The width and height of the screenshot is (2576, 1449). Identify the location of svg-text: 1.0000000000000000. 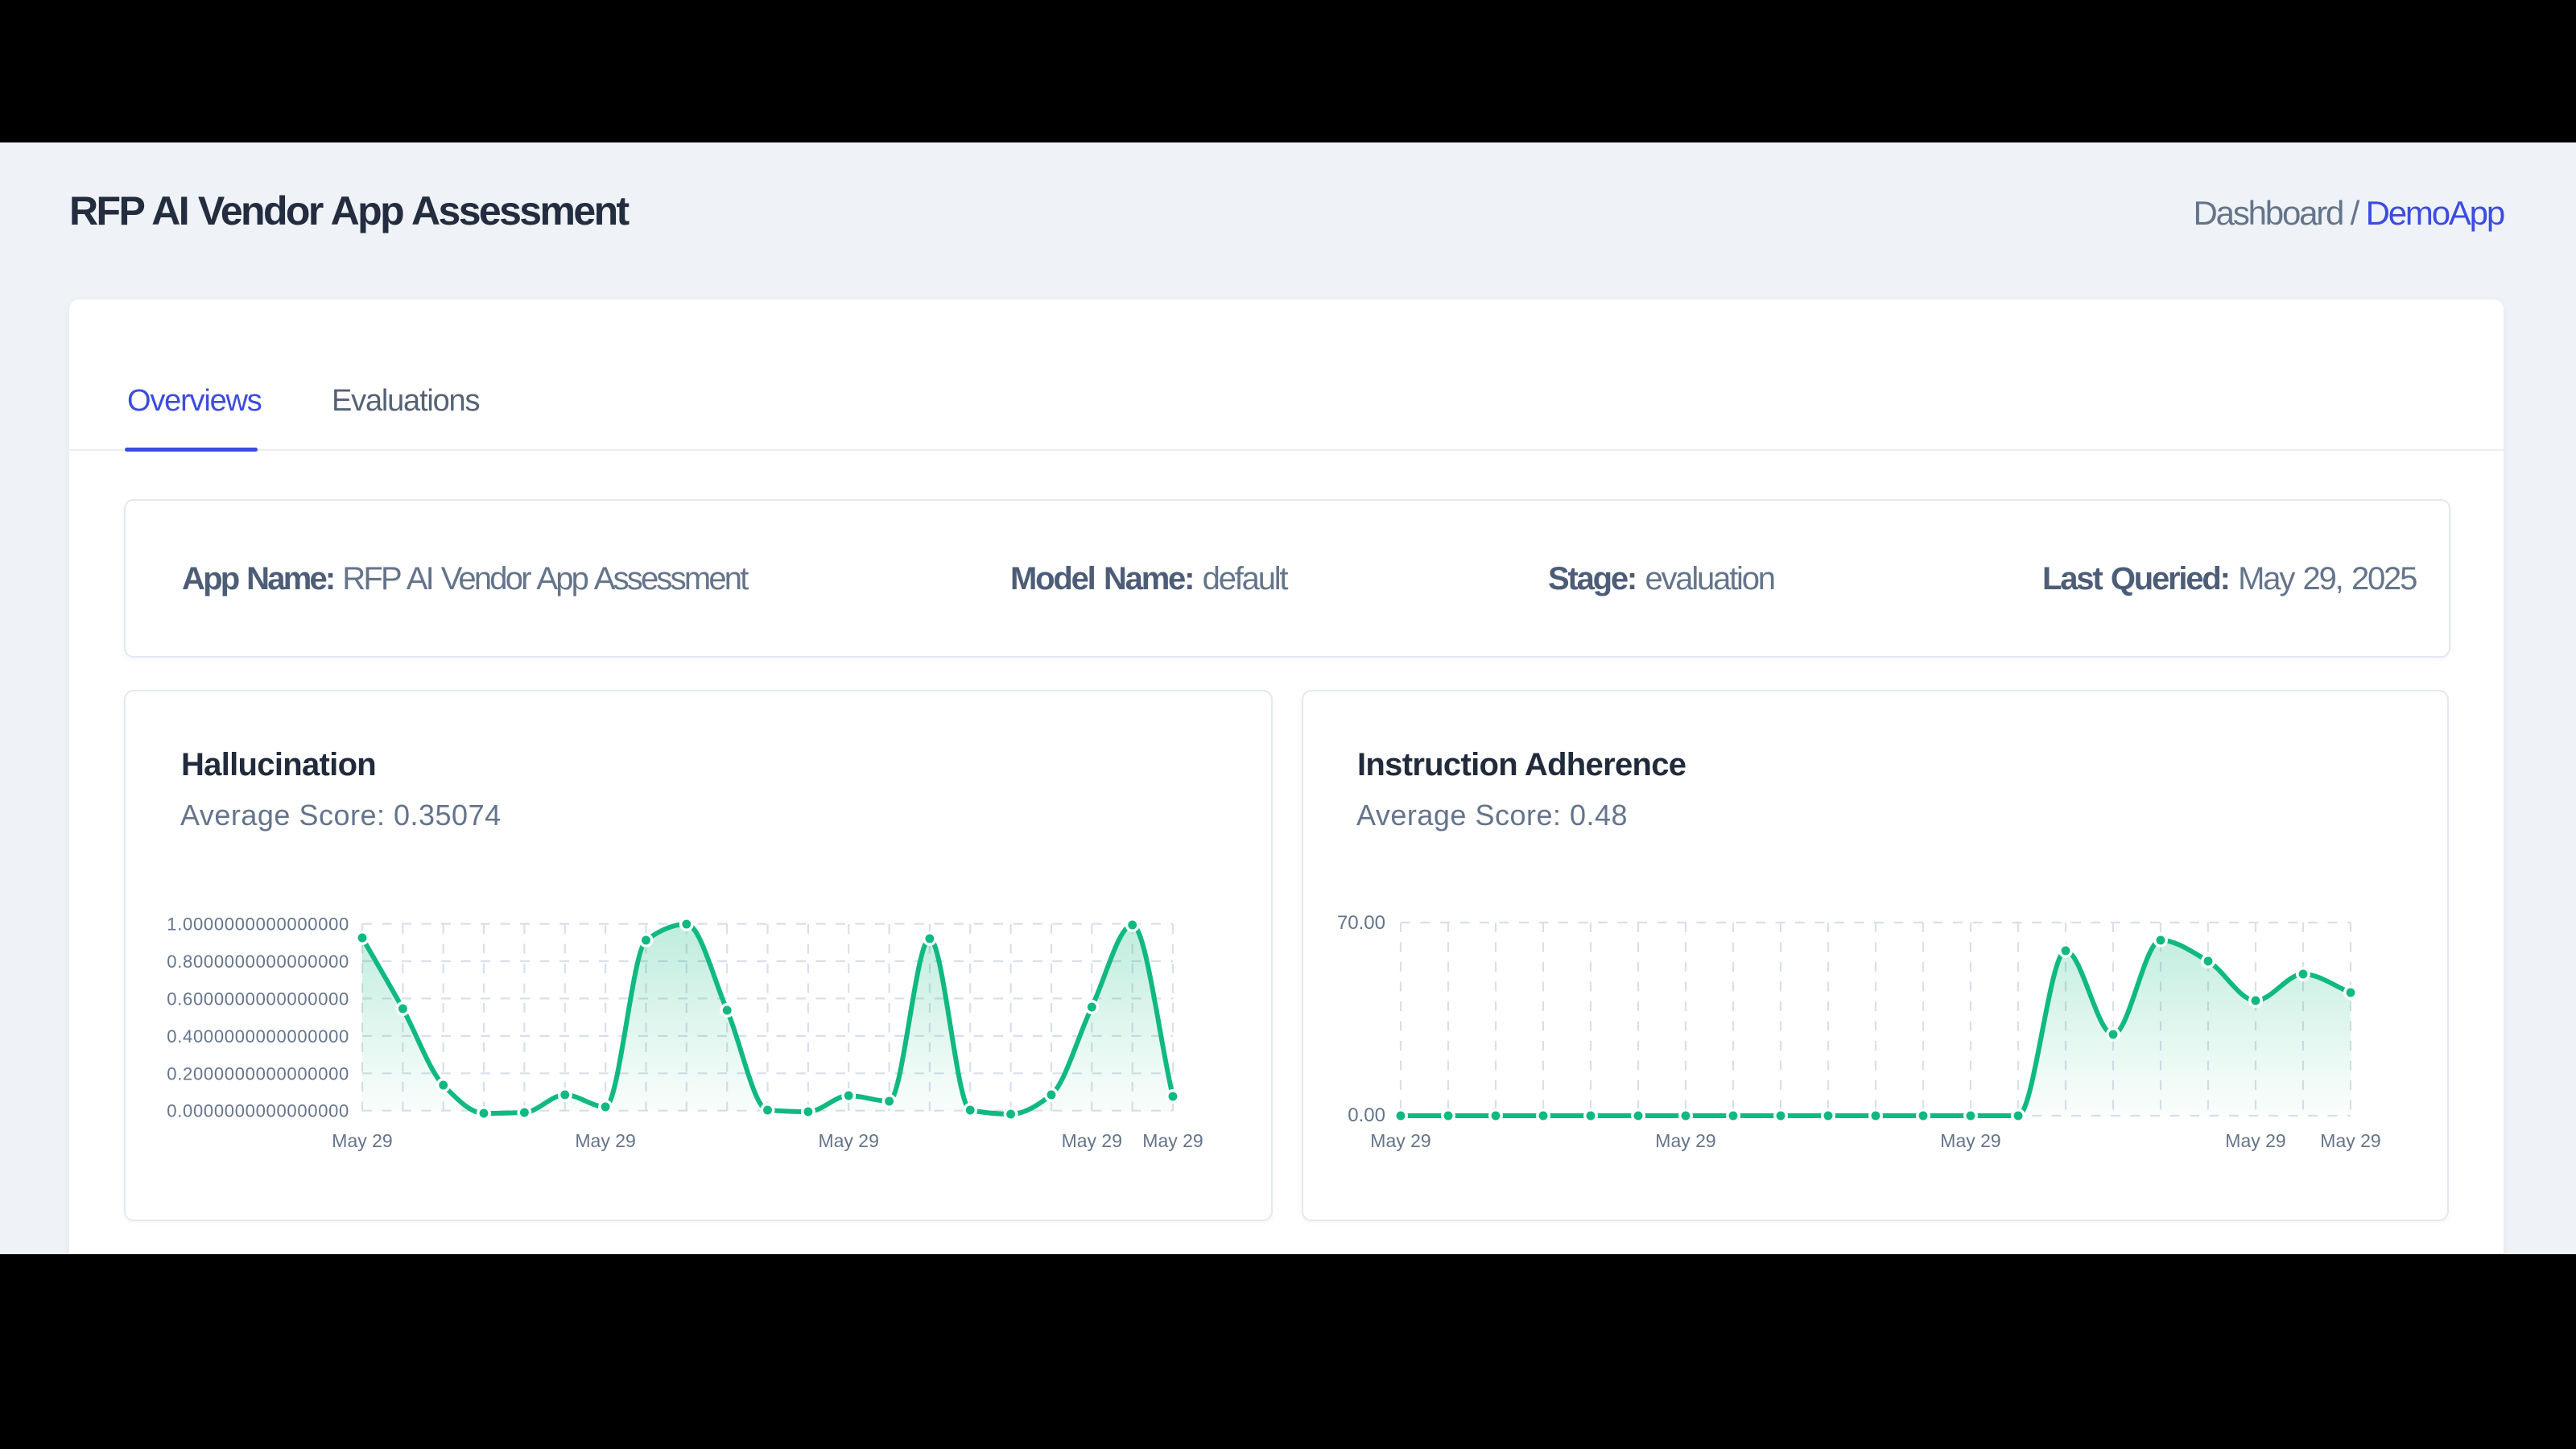
(258, 925).